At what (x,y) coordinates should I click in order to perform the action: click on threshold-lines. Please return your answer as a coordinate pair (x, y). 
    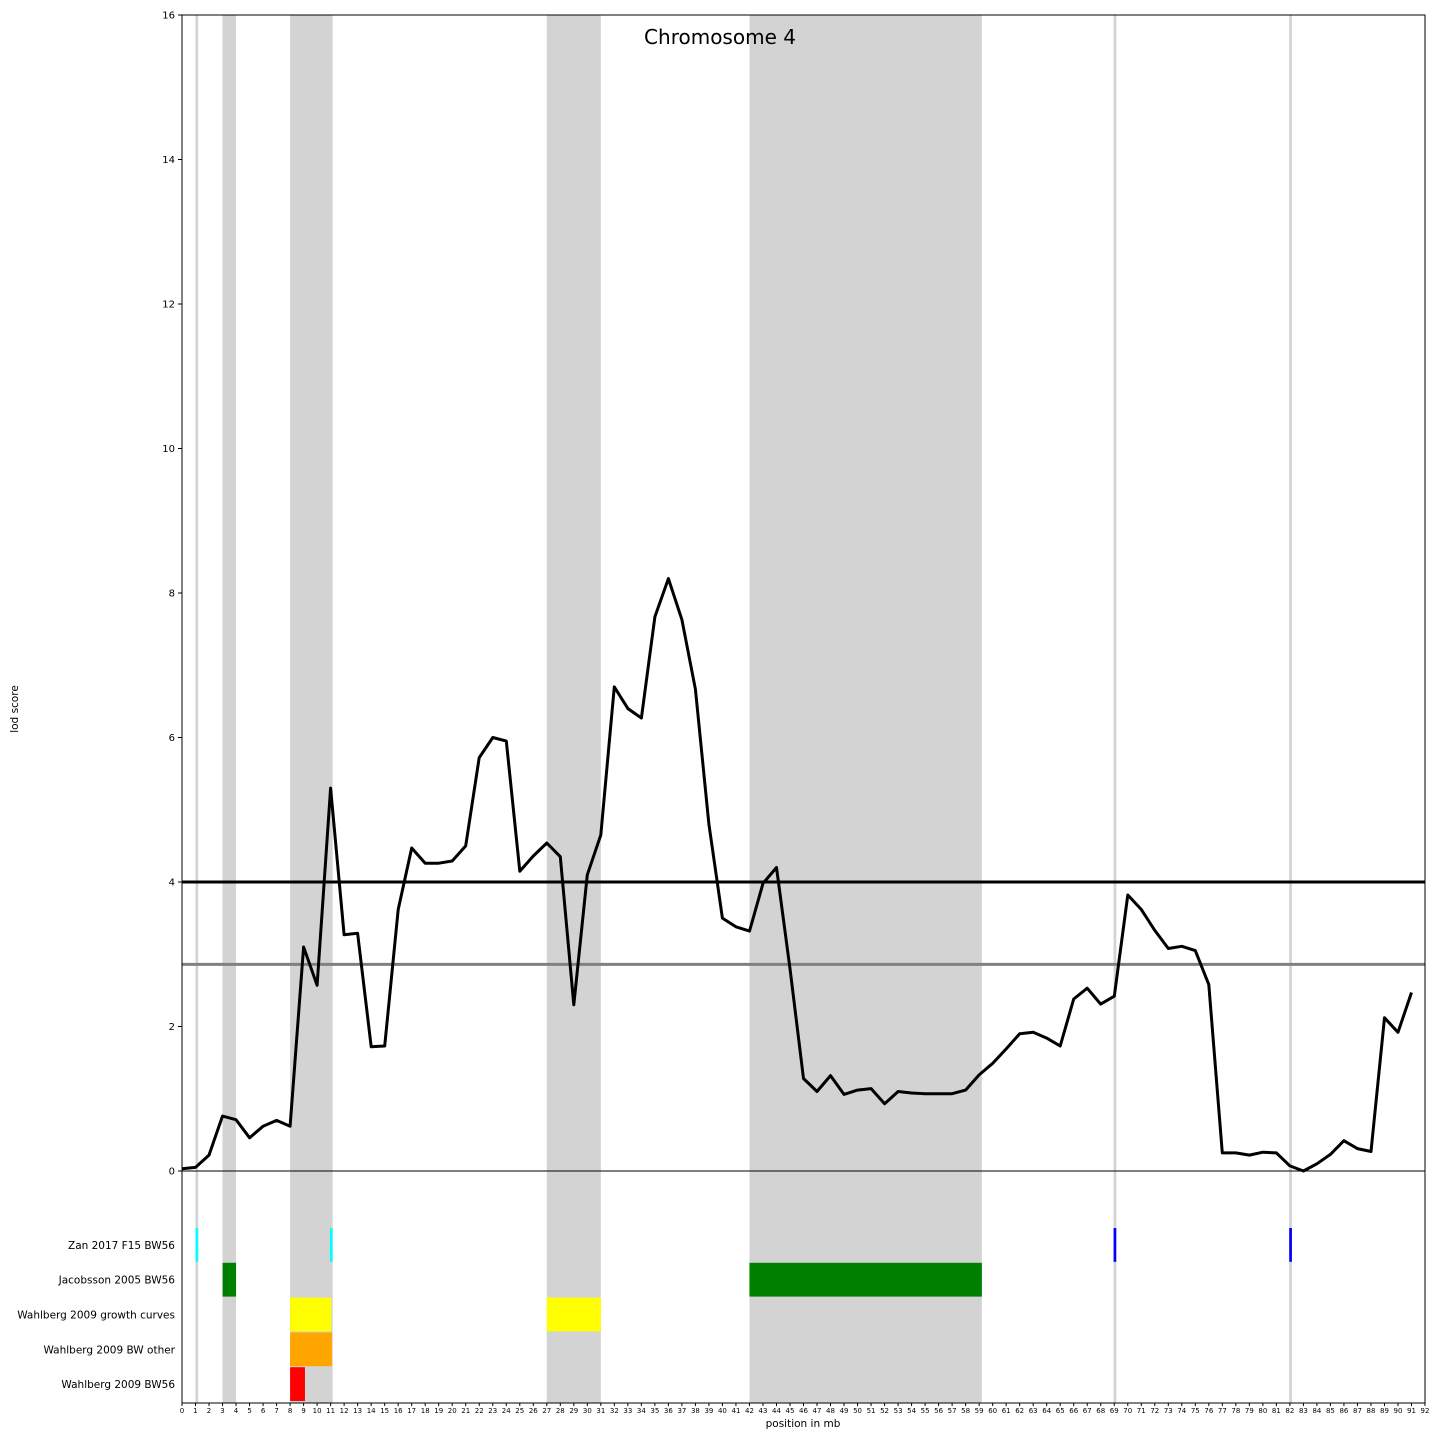
    Looking at the image, I should click on (803, 923).